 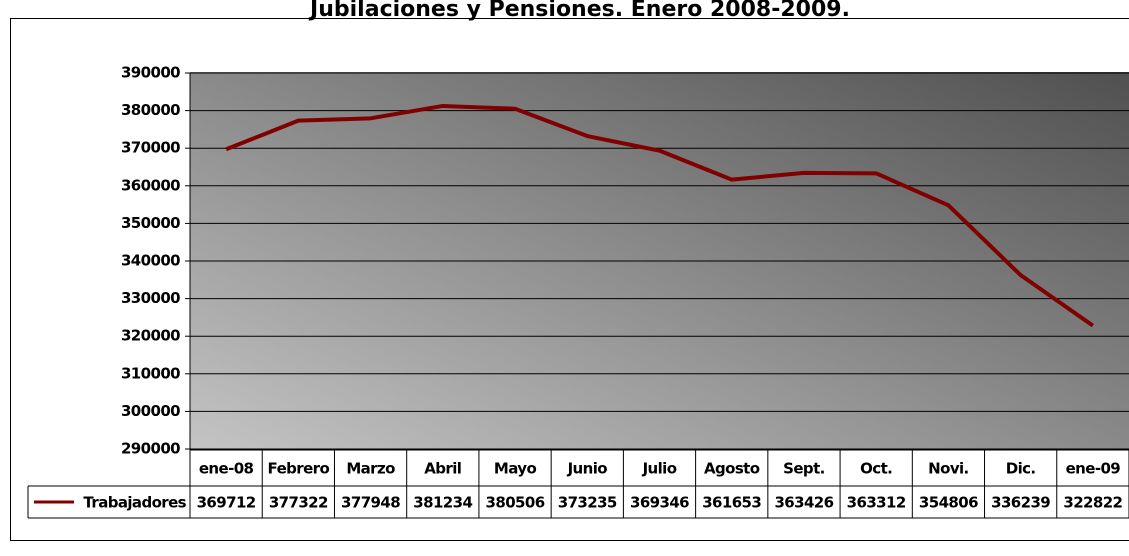 I want to click on y-tick-label: 300000, so click(x=150, y=411).